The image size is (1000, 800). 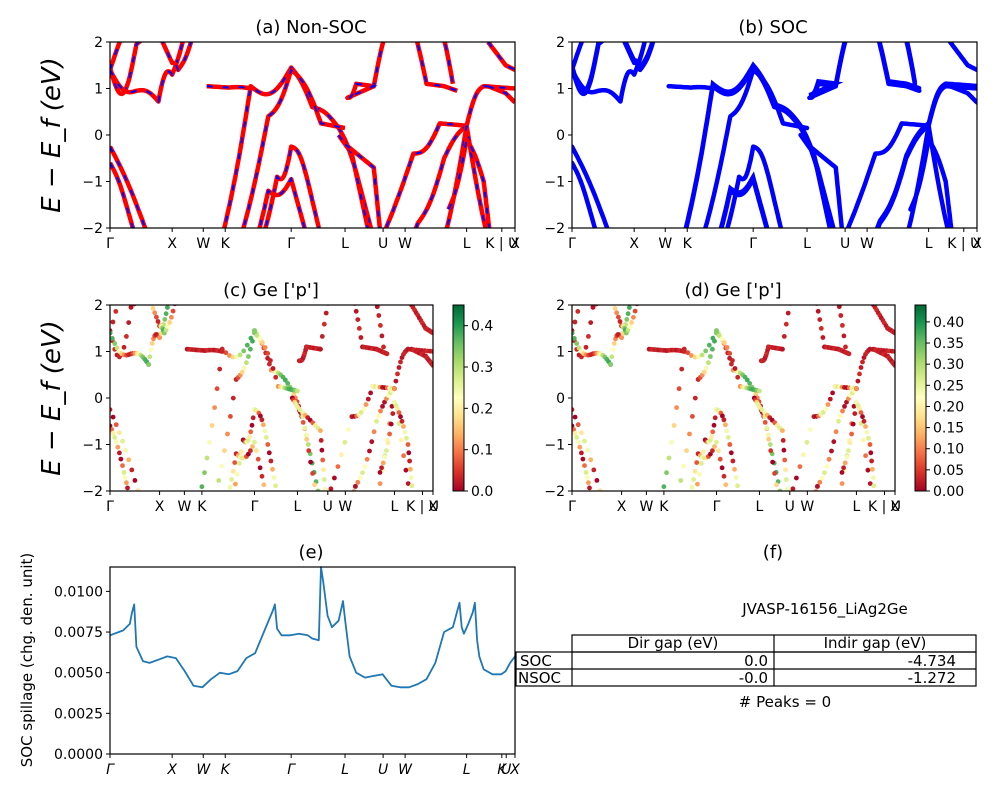 What do you see at coordinates (312, 135) in the screenshot?
I see `bands-a` at bounding box center [312, 135].